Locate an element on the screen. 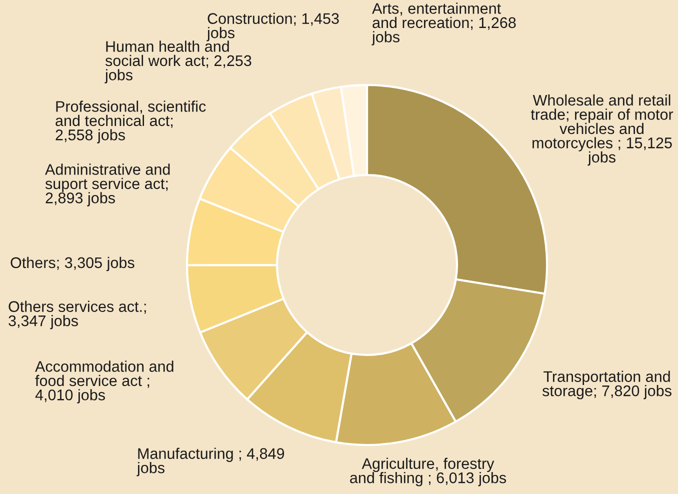  slice-label: Construction; 1,453 jobs is located at coordinates (272, 27).